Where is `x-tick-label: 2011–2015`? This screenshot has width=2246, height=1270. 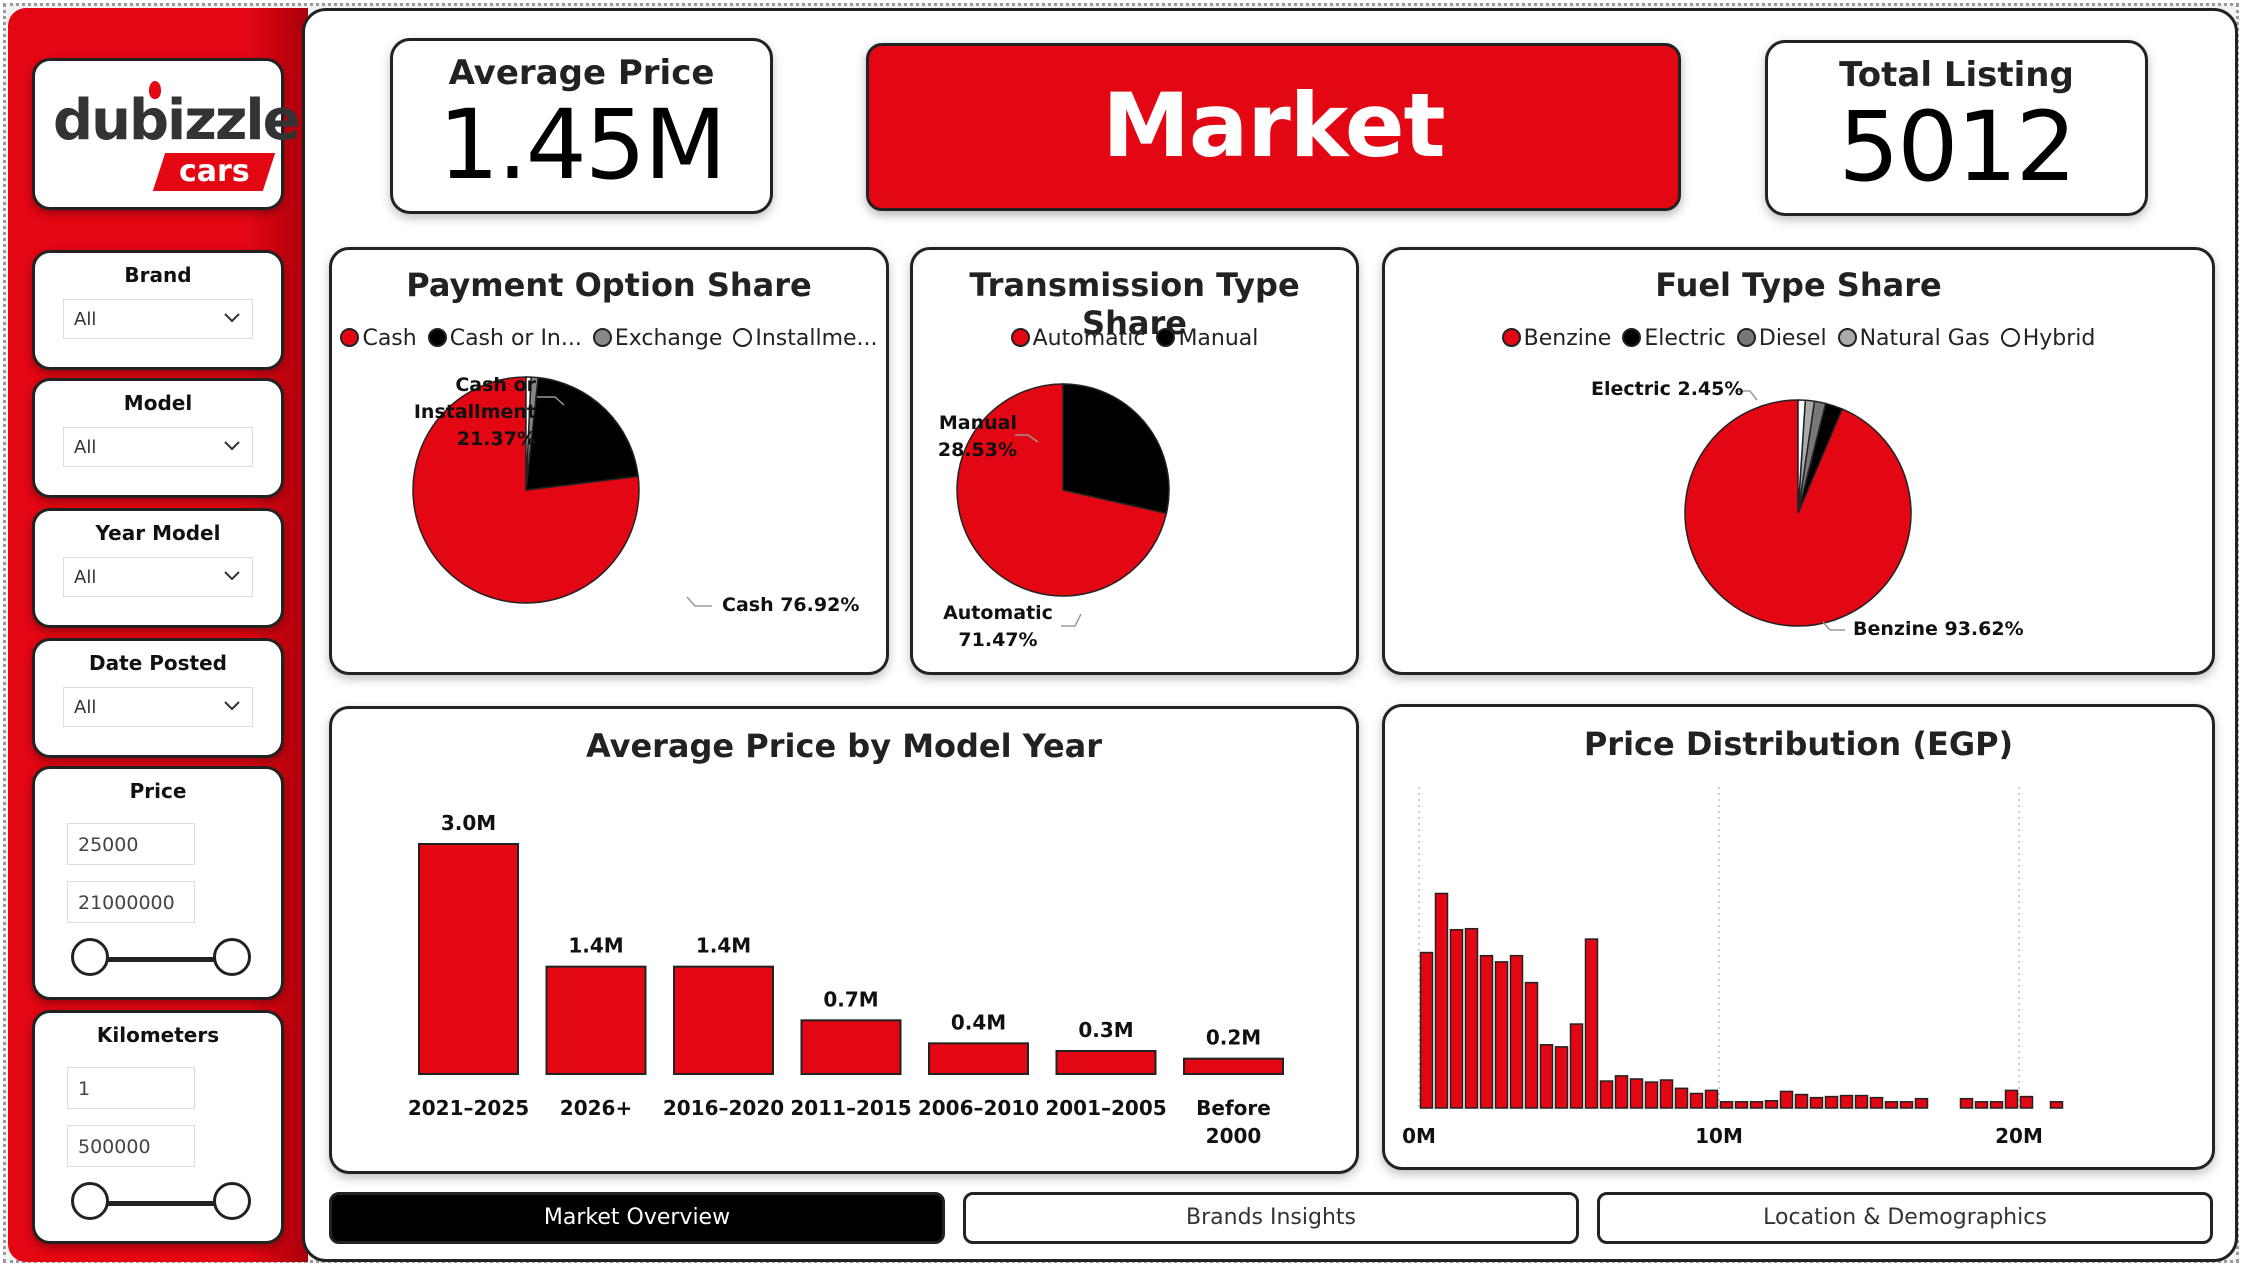 x-tick-label: 2011–2015 is located at coordinates (850, 1108).